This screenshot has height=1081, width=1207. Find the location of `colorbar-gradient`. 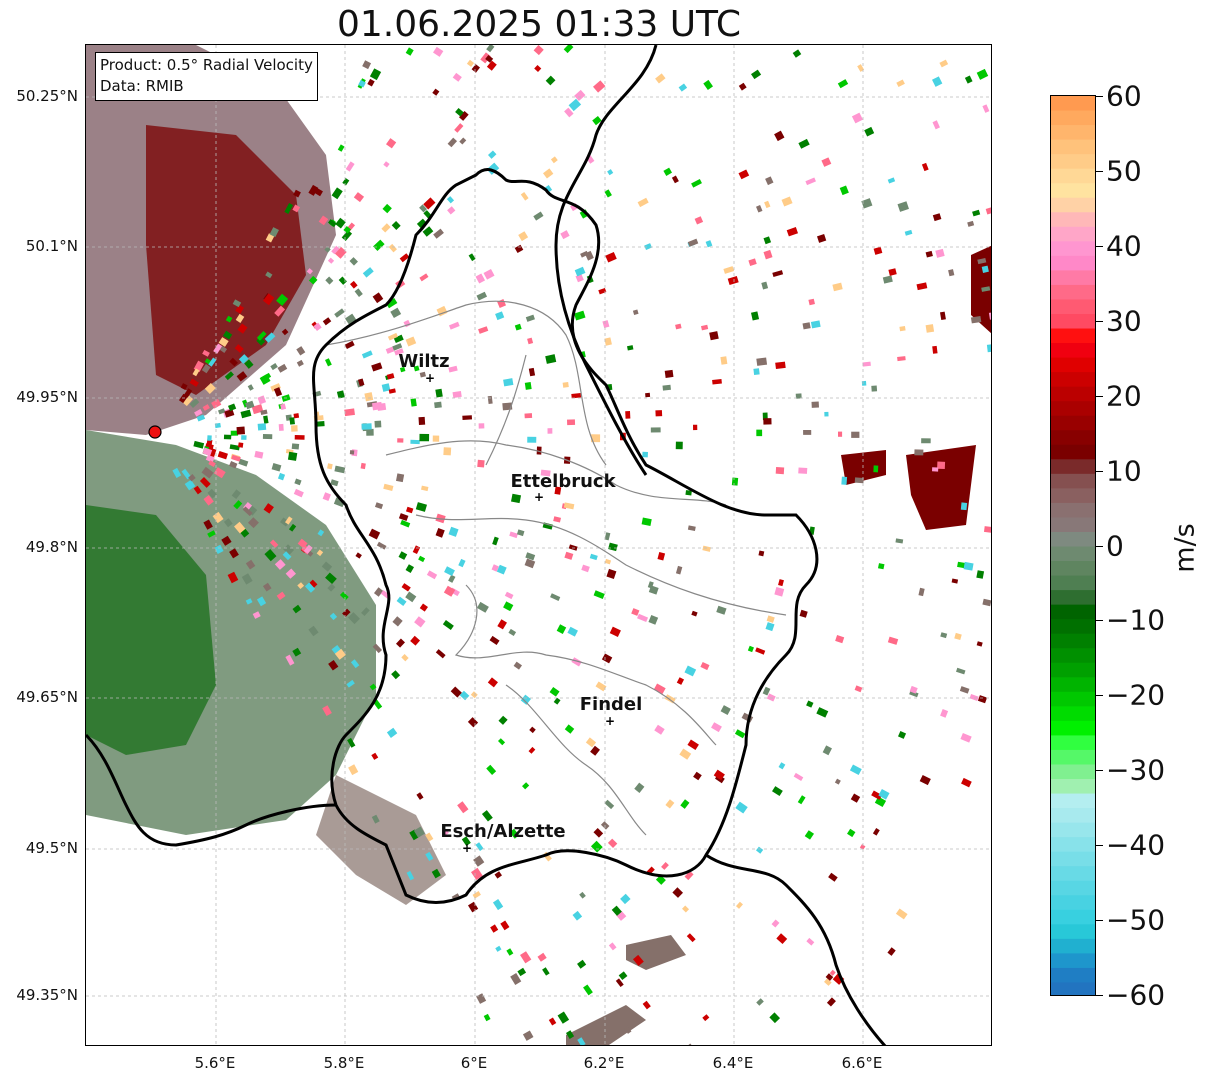

colorbar-gradient is located at coordinates (1073, 545).